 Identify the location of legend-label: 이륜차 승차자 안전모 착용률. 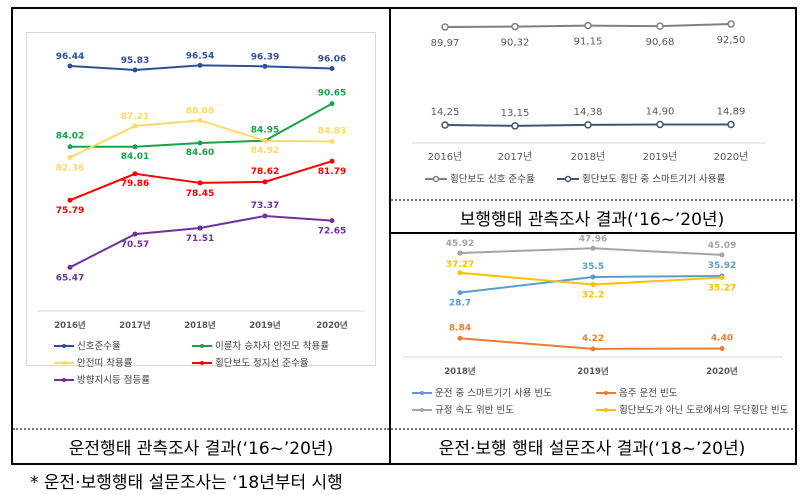
(272, 346).